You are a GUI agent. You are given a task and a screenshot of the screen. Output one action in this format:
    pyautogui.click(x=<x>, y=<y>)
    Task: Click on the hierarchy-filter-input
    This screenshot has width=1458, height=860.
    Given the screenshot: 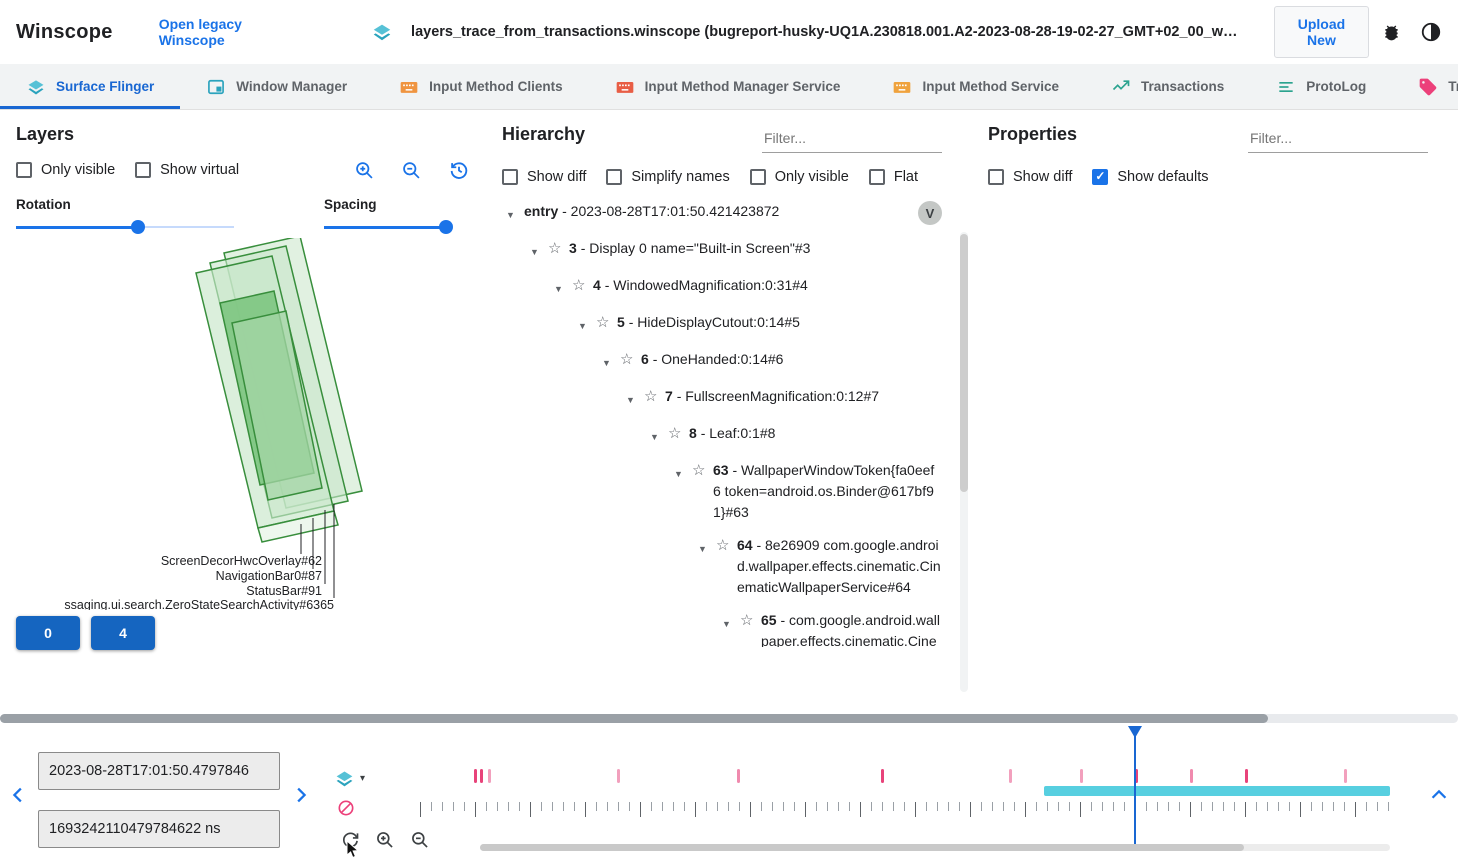 What is the action you would take?
    pyautogui.click(x=852, y=138)
    